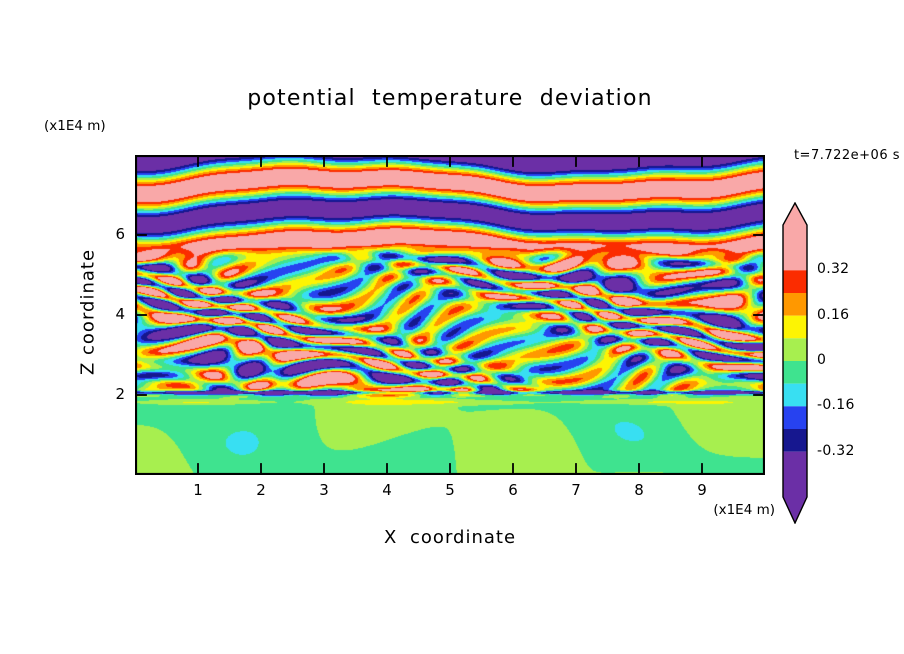 The height and width of the screenshot is (654, 904). What do you see at coordinates (833, 269) in the screenshot?
I see `colorbar-label: 0.32` at bounding box center [833, 269].